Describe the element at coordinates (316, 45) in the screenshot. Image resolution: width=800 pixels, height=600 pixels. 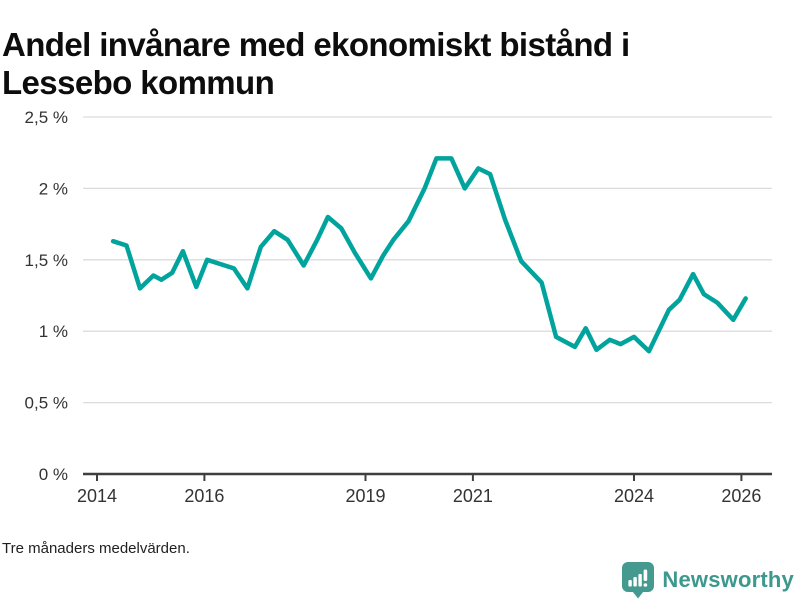
I see `page-title-line1: Andel invånare med ekonomiskt bistånd i` at that location.